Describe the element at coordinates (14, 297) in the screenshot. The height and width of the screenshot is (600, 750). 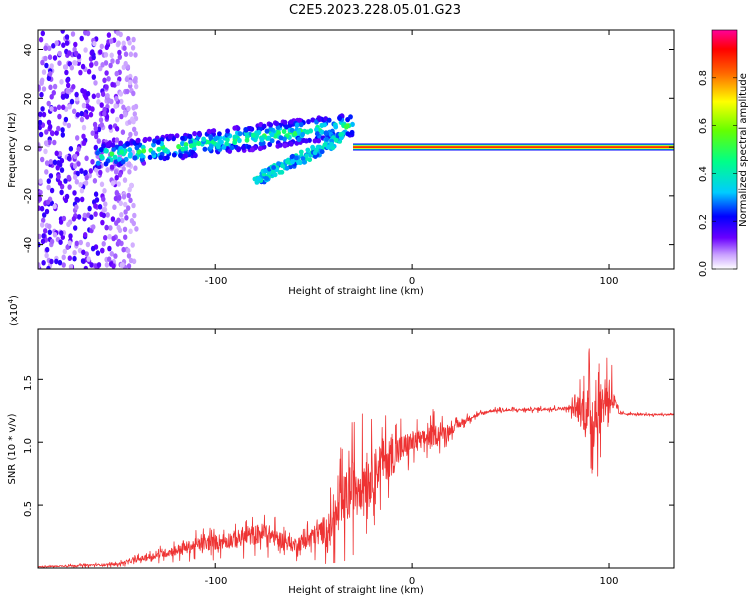
I see `snr-multiplier-close: )` at that location.